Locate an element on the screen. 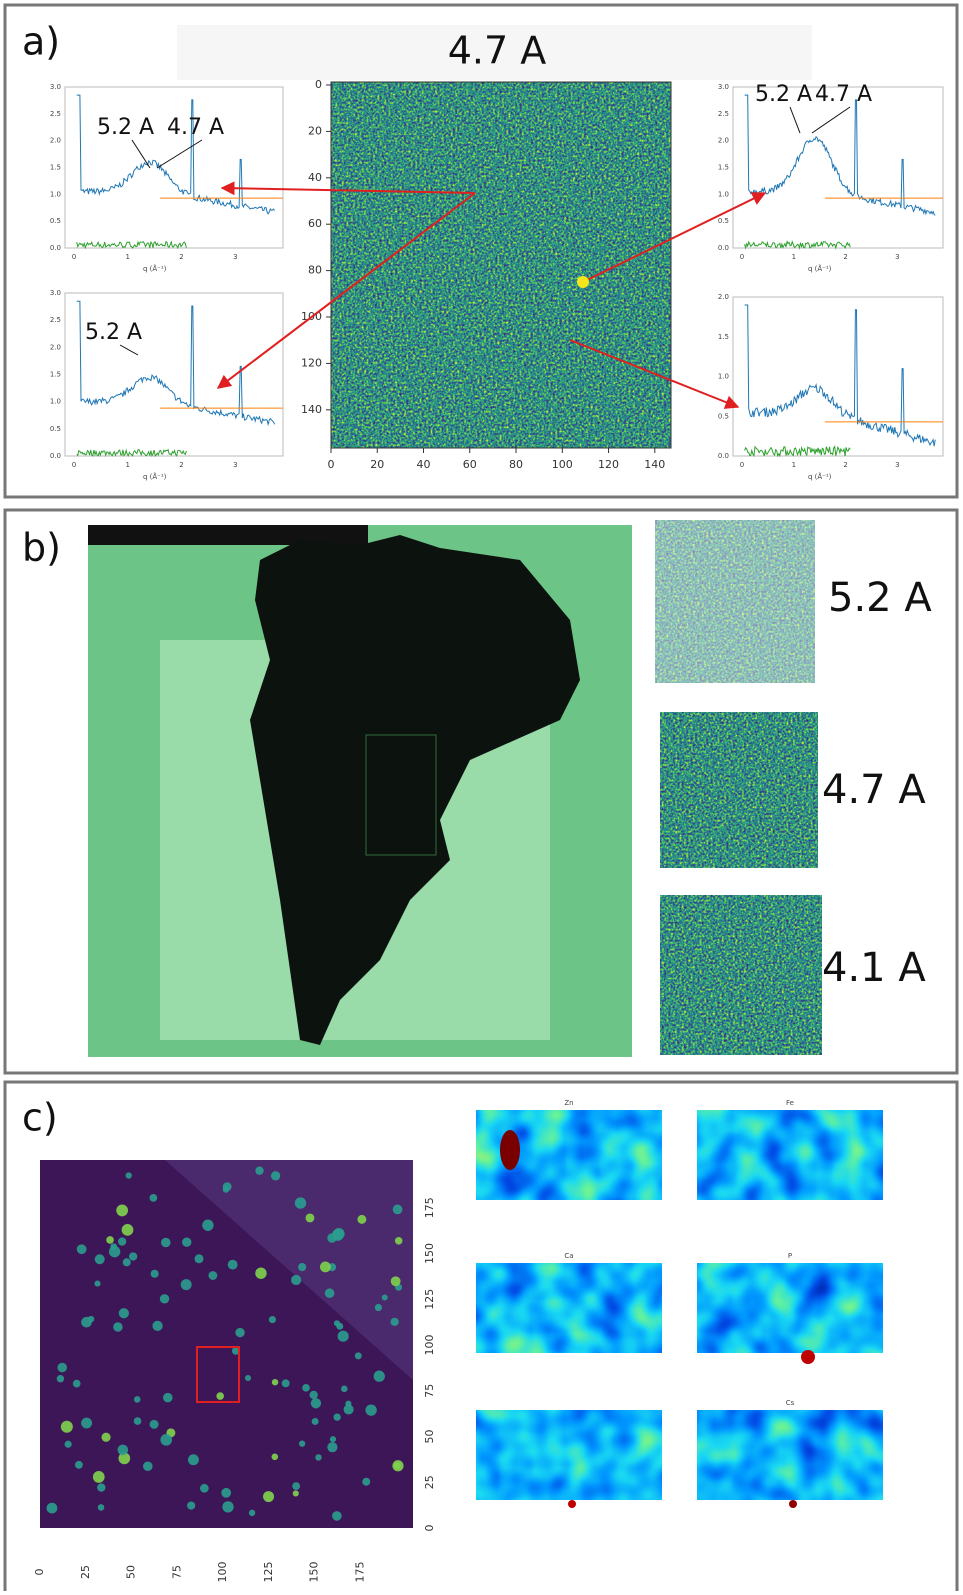 The height and width of the screenshot is (1595, 963). x-tick-label: 100 is located at coordinates (222, 1572).